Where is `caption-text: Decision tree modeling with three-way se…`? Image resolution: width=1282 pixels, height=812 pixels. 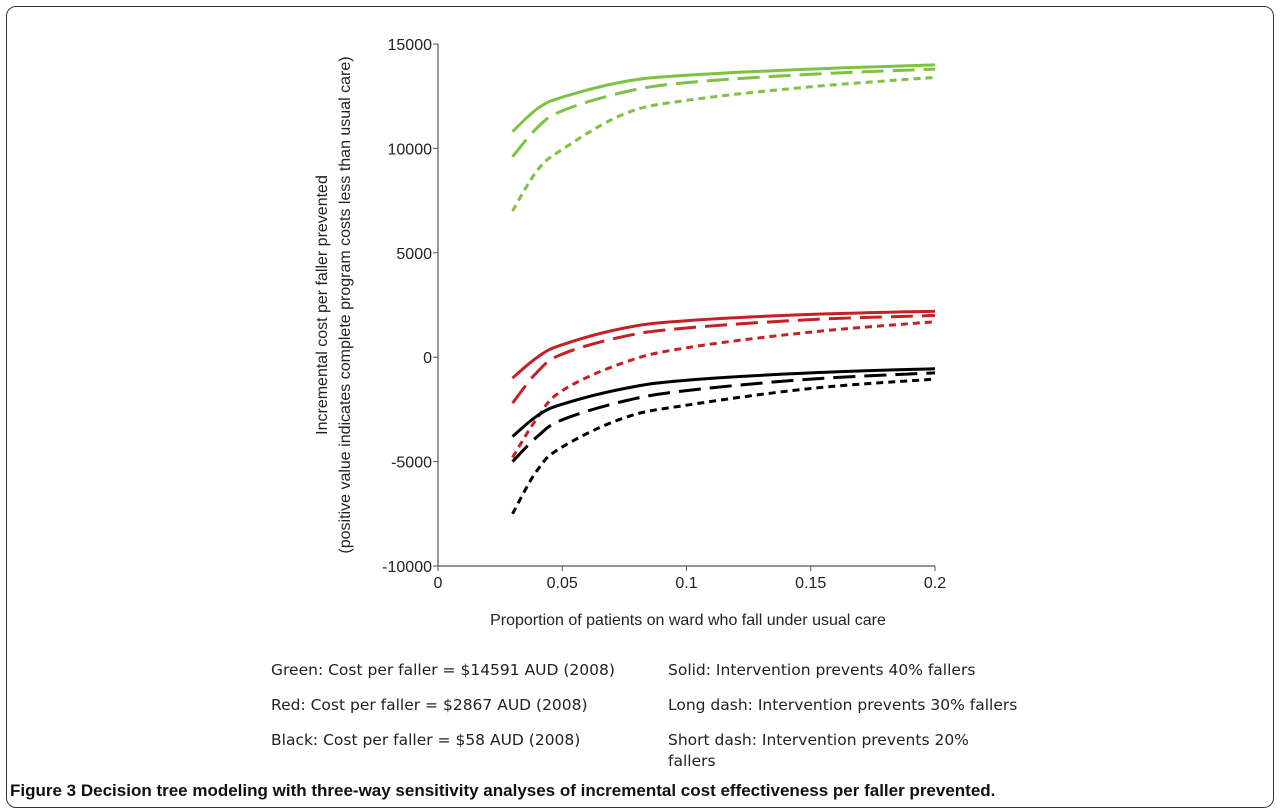 caption-text: Decision tree modeling with three-way se… is located at coordinates (538, 790).